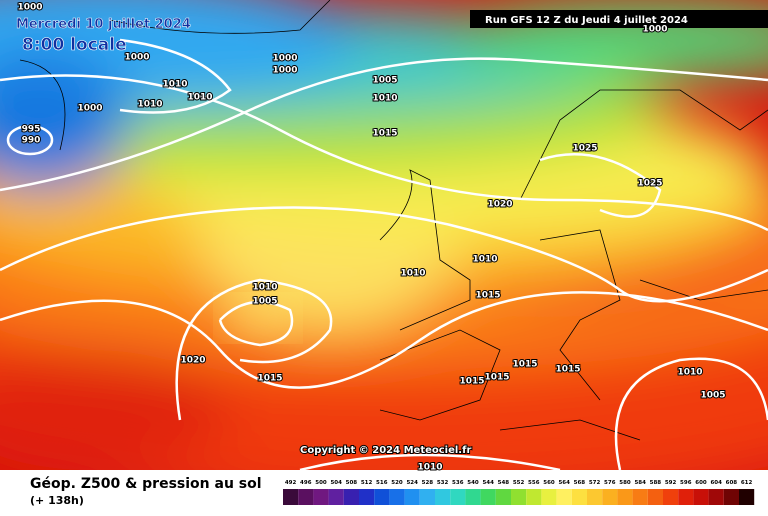 The image size is (768, 516). I want to click on colorbar-label: 560, so click(549, 483).